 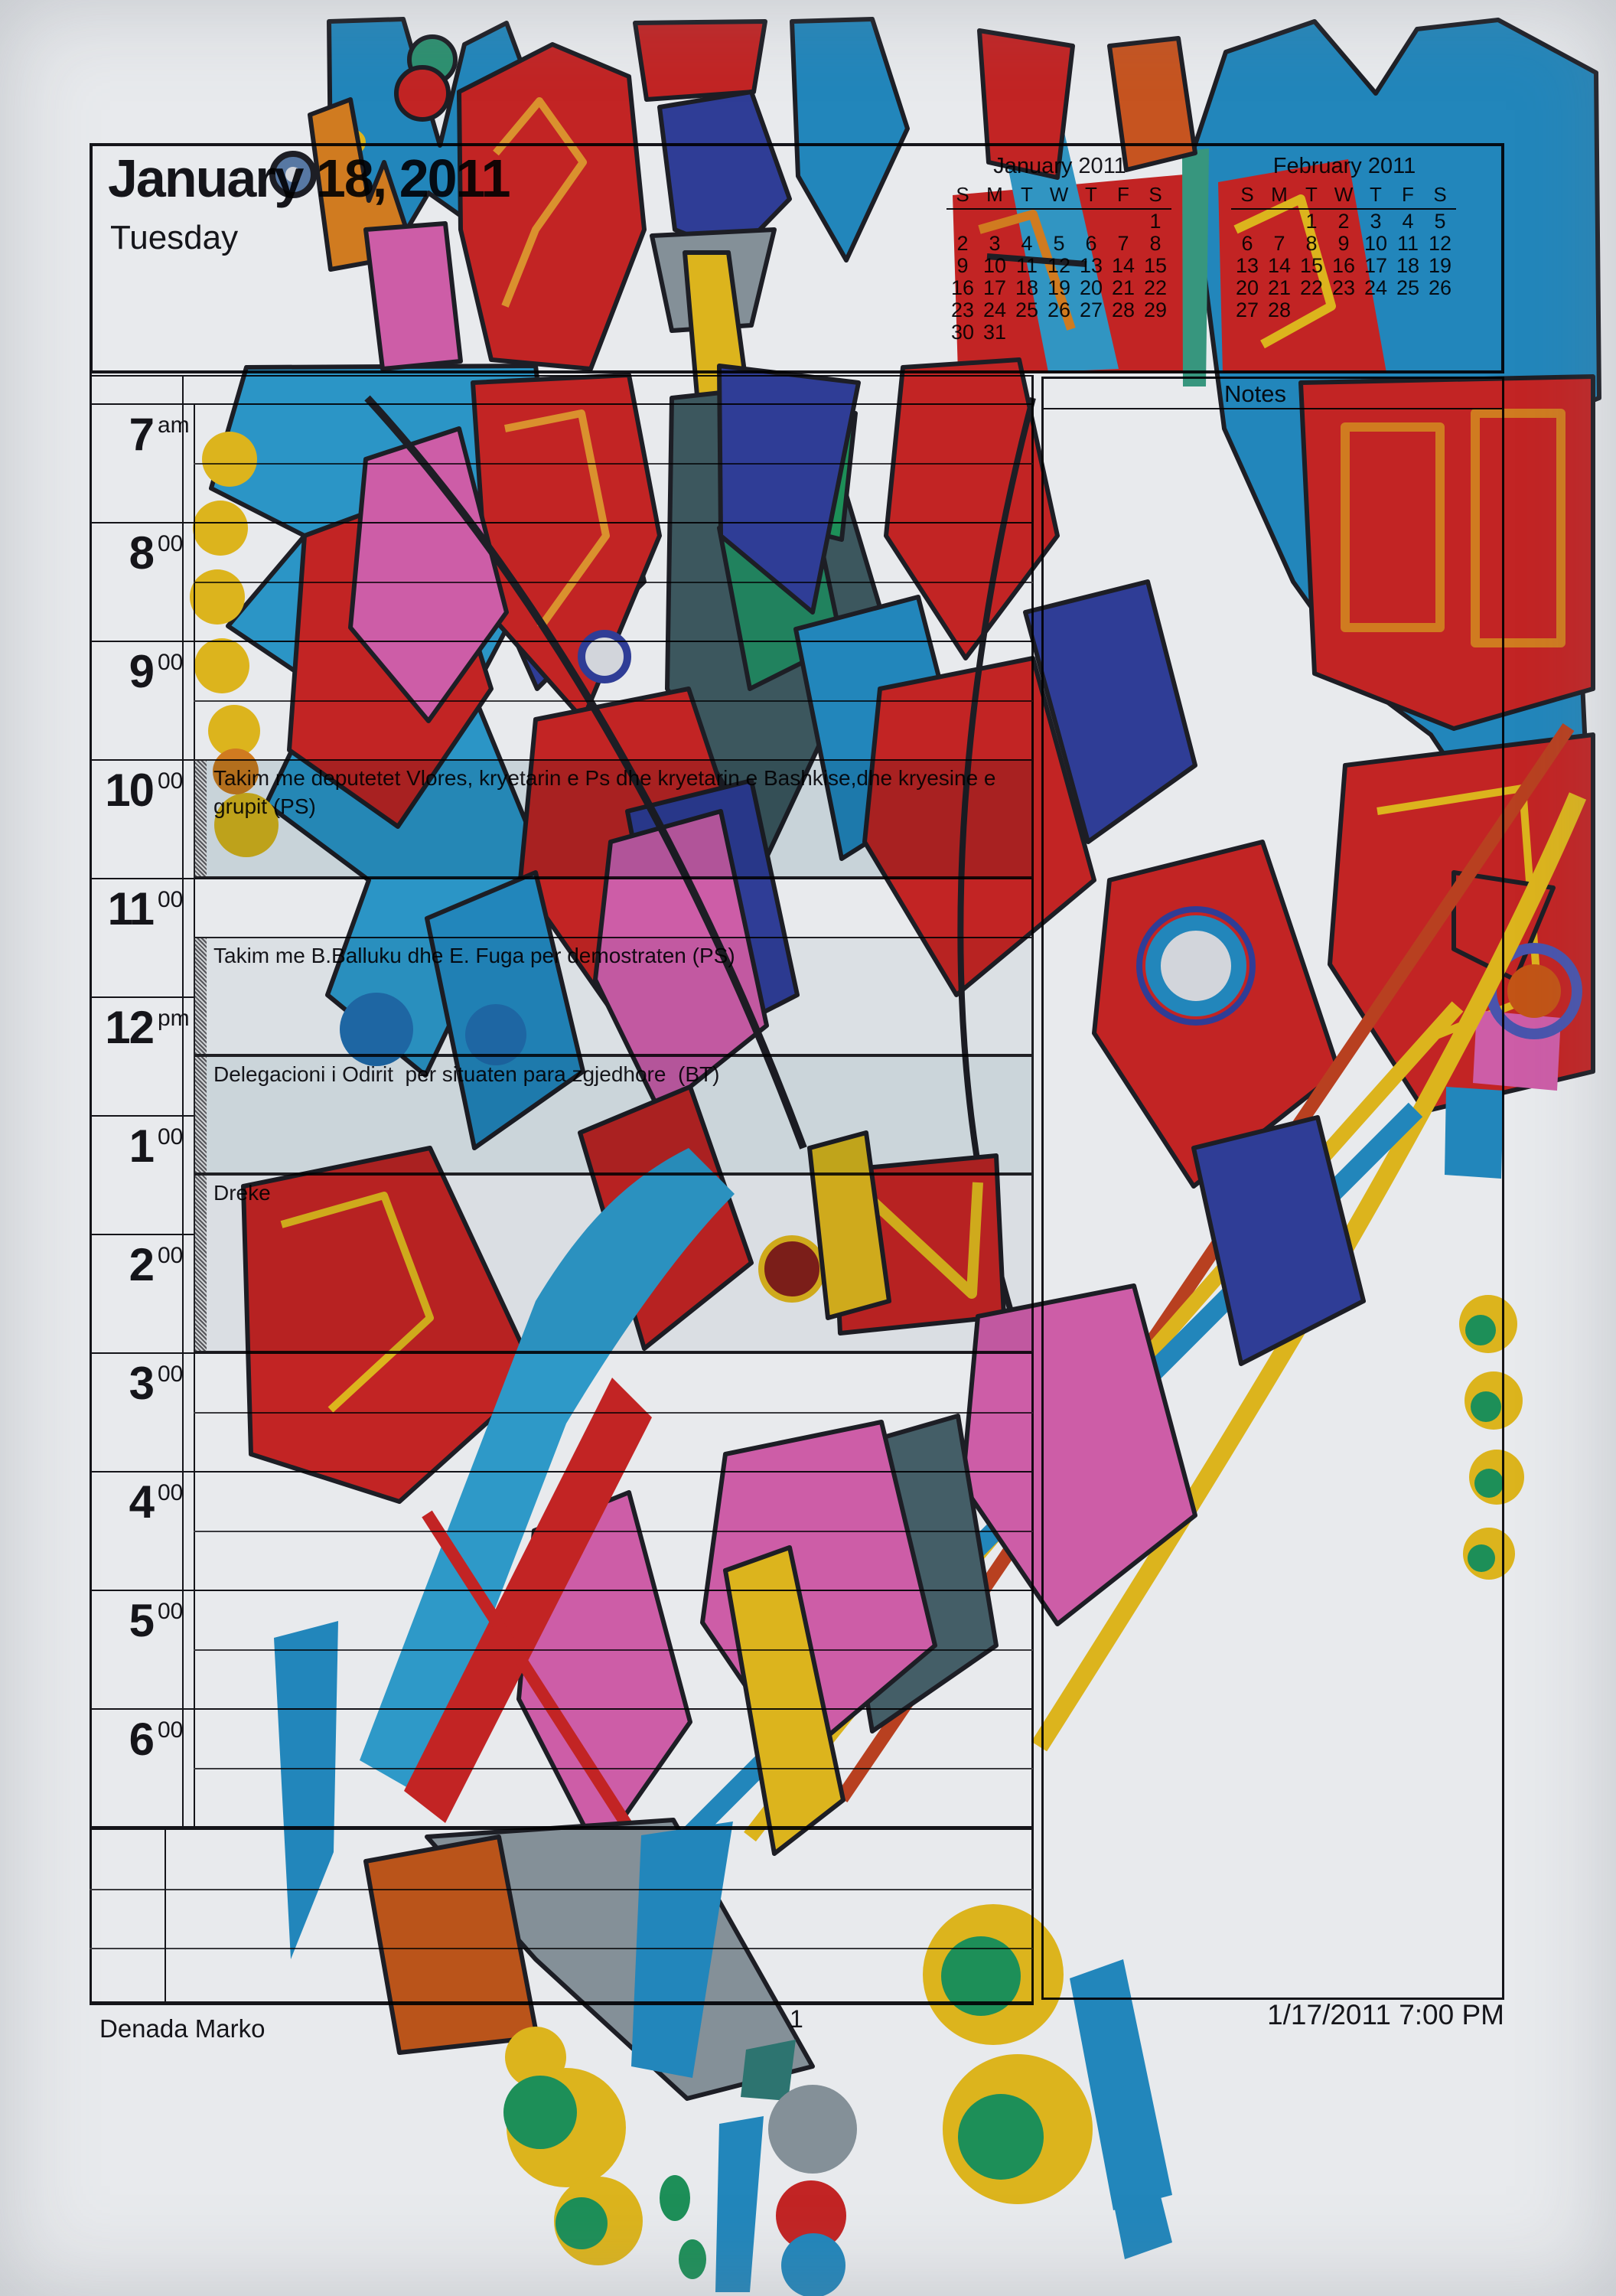 I want to click on time-slot-hour: 6, so click(x=142, y=1739).